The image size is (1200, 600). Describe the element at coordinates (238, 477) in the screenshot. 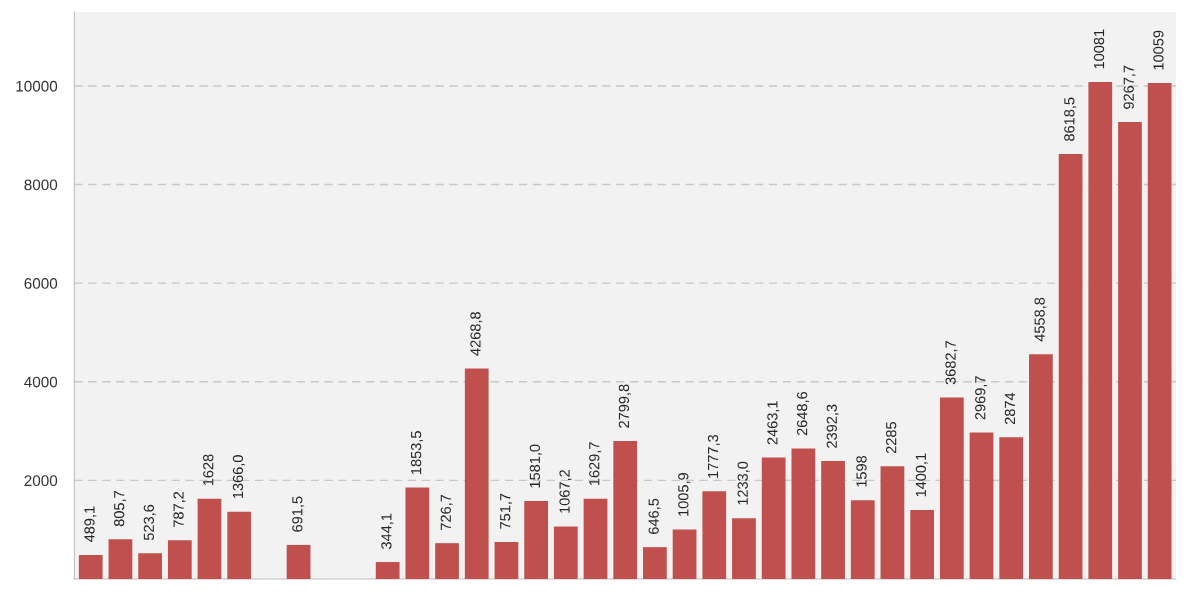

I see `data-label: 1366,0` at that location.